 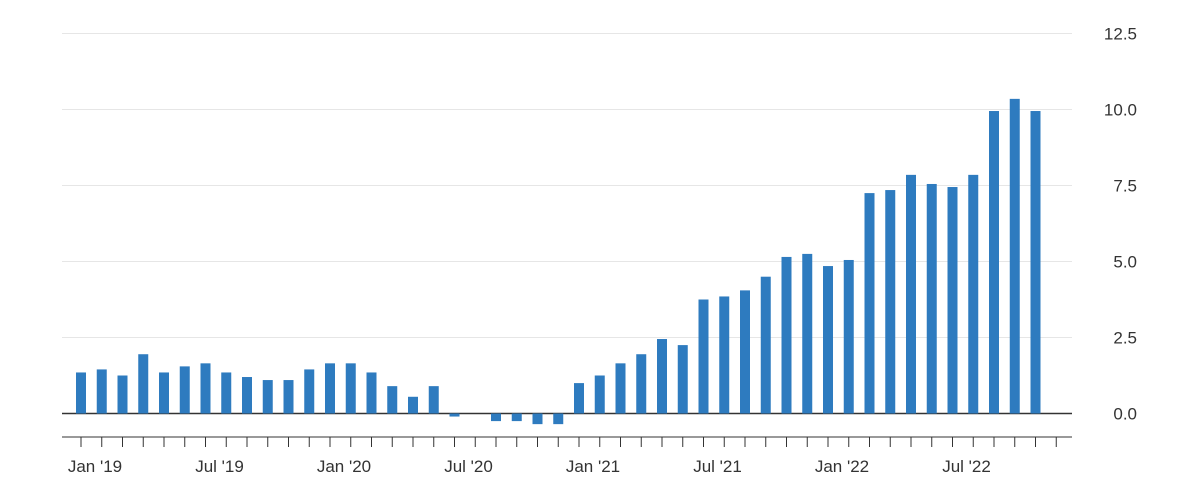 What do you see at coordinates (1120, 110) in the screenshot?
I see `y-tick-label: 10.0` at bounding box center [1120, 110].